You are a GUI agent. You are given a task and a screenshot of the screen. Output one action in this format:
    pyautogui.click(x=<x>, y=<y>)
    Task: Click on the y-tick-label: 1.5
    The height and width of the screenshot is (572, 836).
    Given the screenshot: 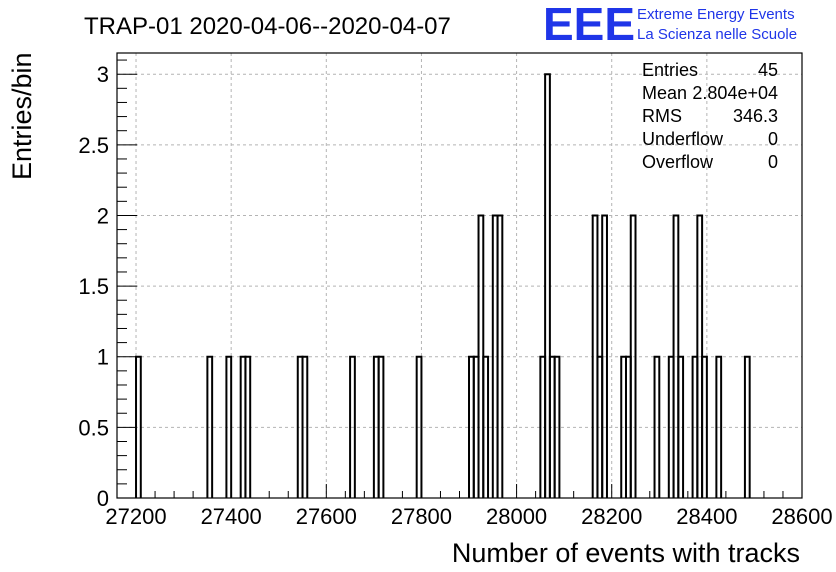 What is the action you would take?
    pyautogui.click(x=93, y=286)
    